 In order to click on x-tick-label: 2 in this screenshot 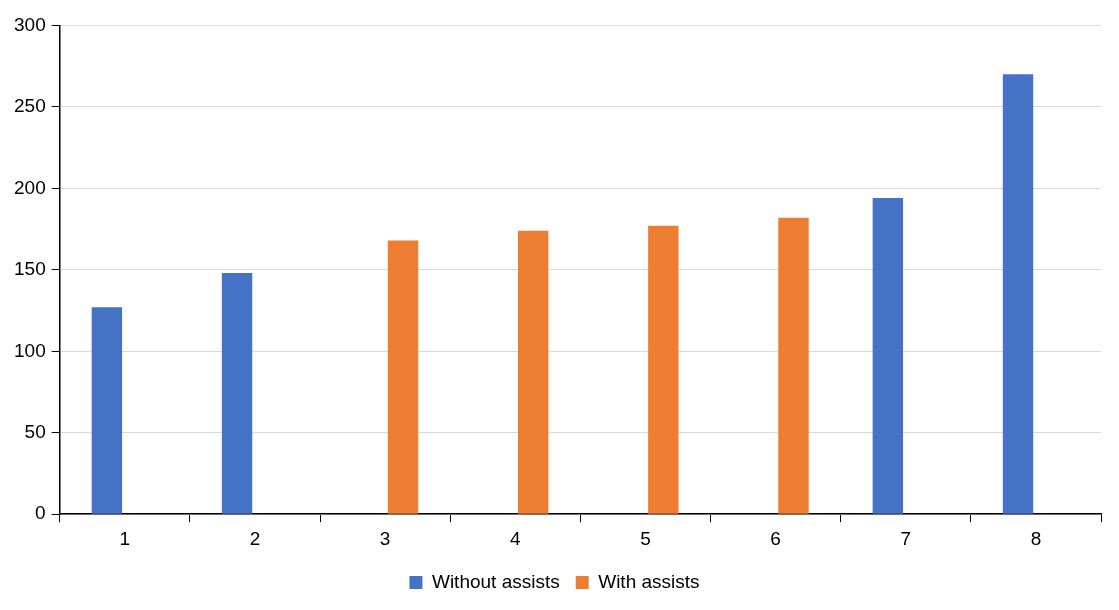, I will do `click(255, 538)`.